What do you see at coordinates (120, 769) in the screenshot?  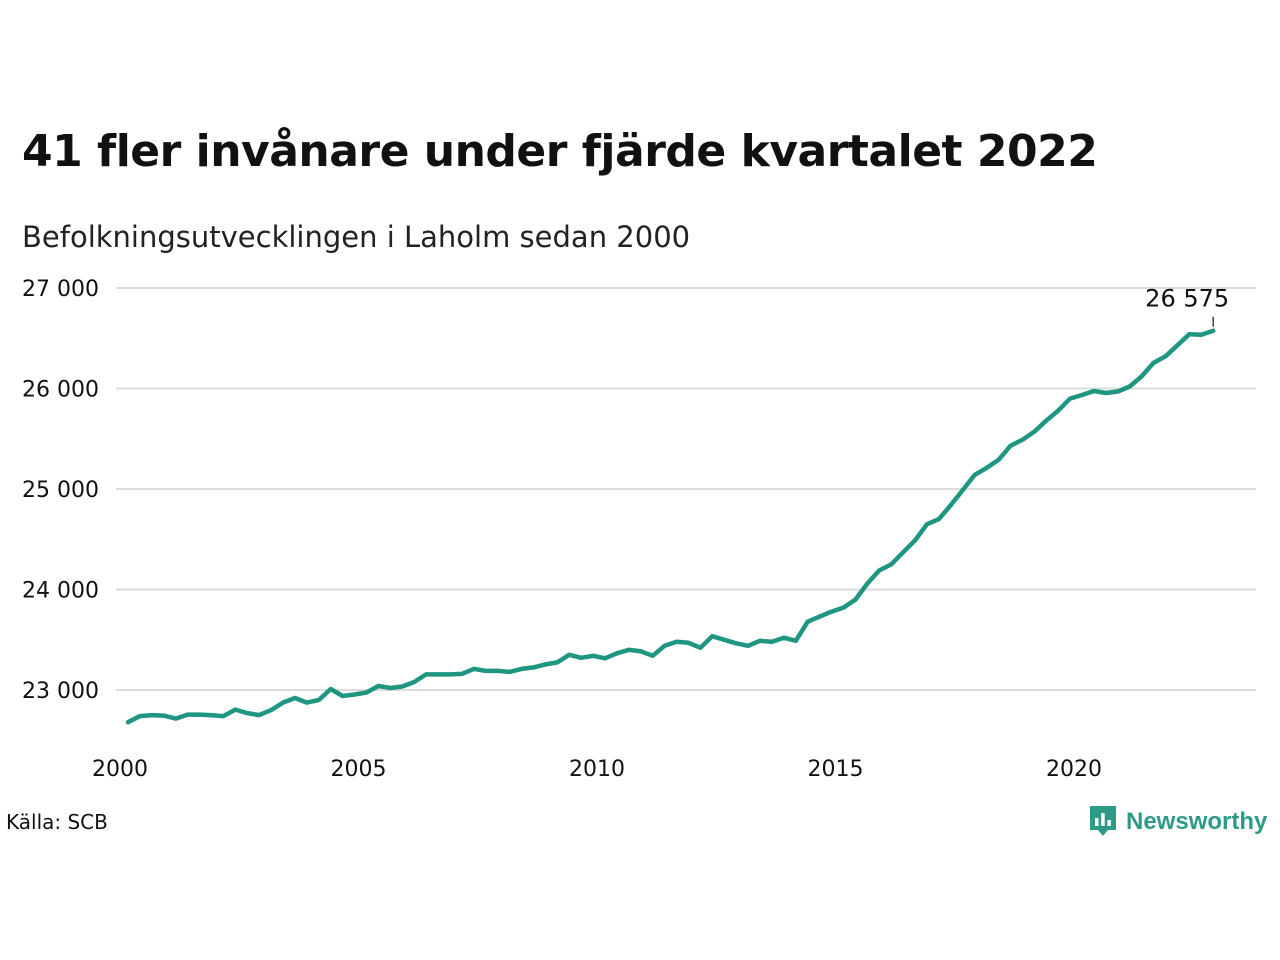 I see `x-tick-label: 2000` at bounding box center [120, 769].